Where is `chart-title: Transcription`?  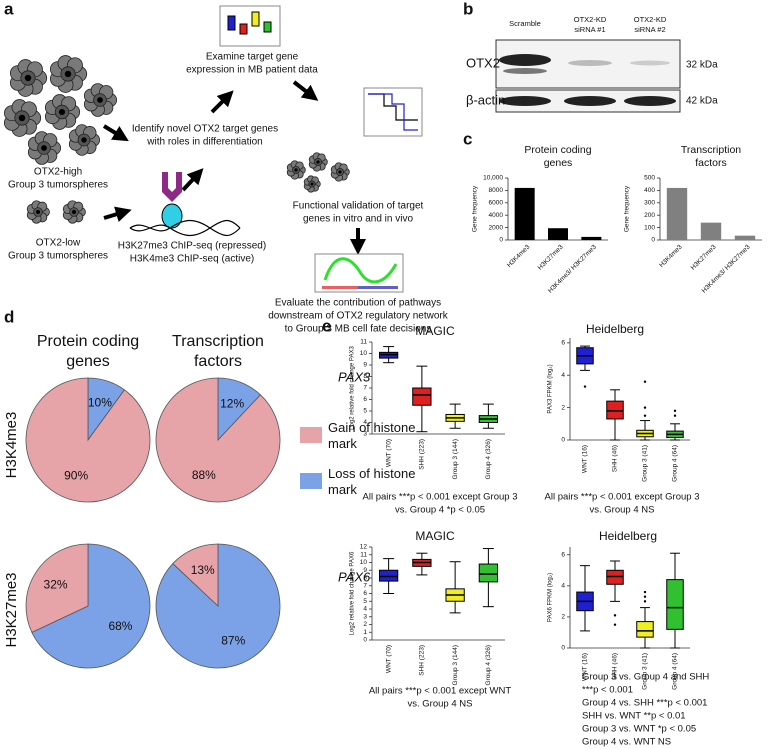 chart-title: Transcription is located at coordinates (711, 150).